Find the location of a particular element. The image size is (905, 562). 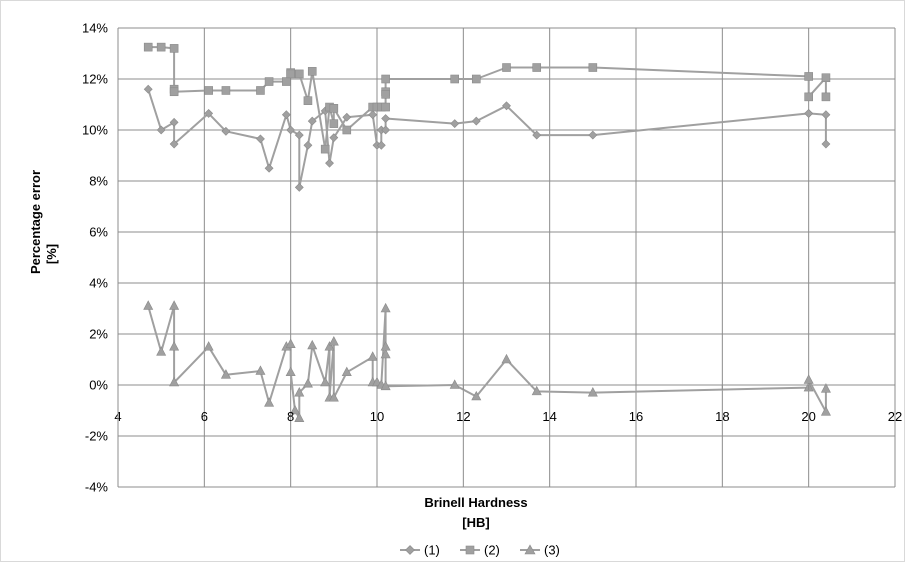

y-tick-label: -4% is located at coordinates (97, 487).